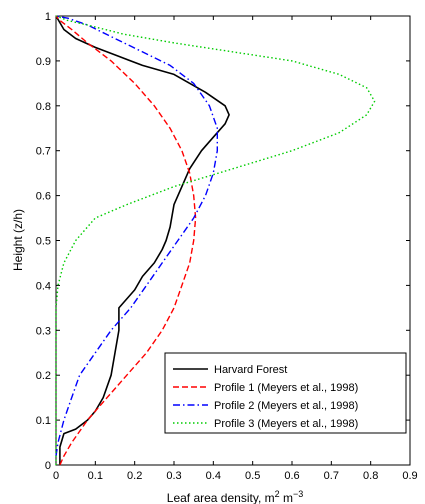 Image resolution: width=425 pixels, height=504 pixels. What do you see at coordinates (286, 497) in the screenshot?
I see `x-axis-label-mid: m` at bounding box center [286, 497].